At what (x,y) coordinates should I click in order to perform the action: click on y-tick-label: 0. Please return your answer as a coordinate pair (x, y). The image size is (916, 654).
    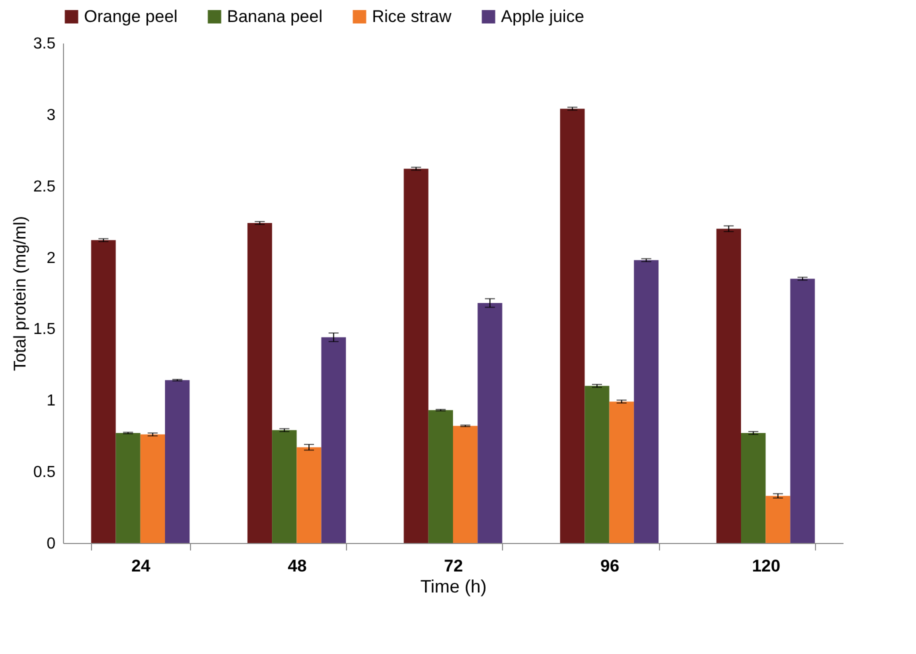
    Looking at the image, I should click on (51, 544).